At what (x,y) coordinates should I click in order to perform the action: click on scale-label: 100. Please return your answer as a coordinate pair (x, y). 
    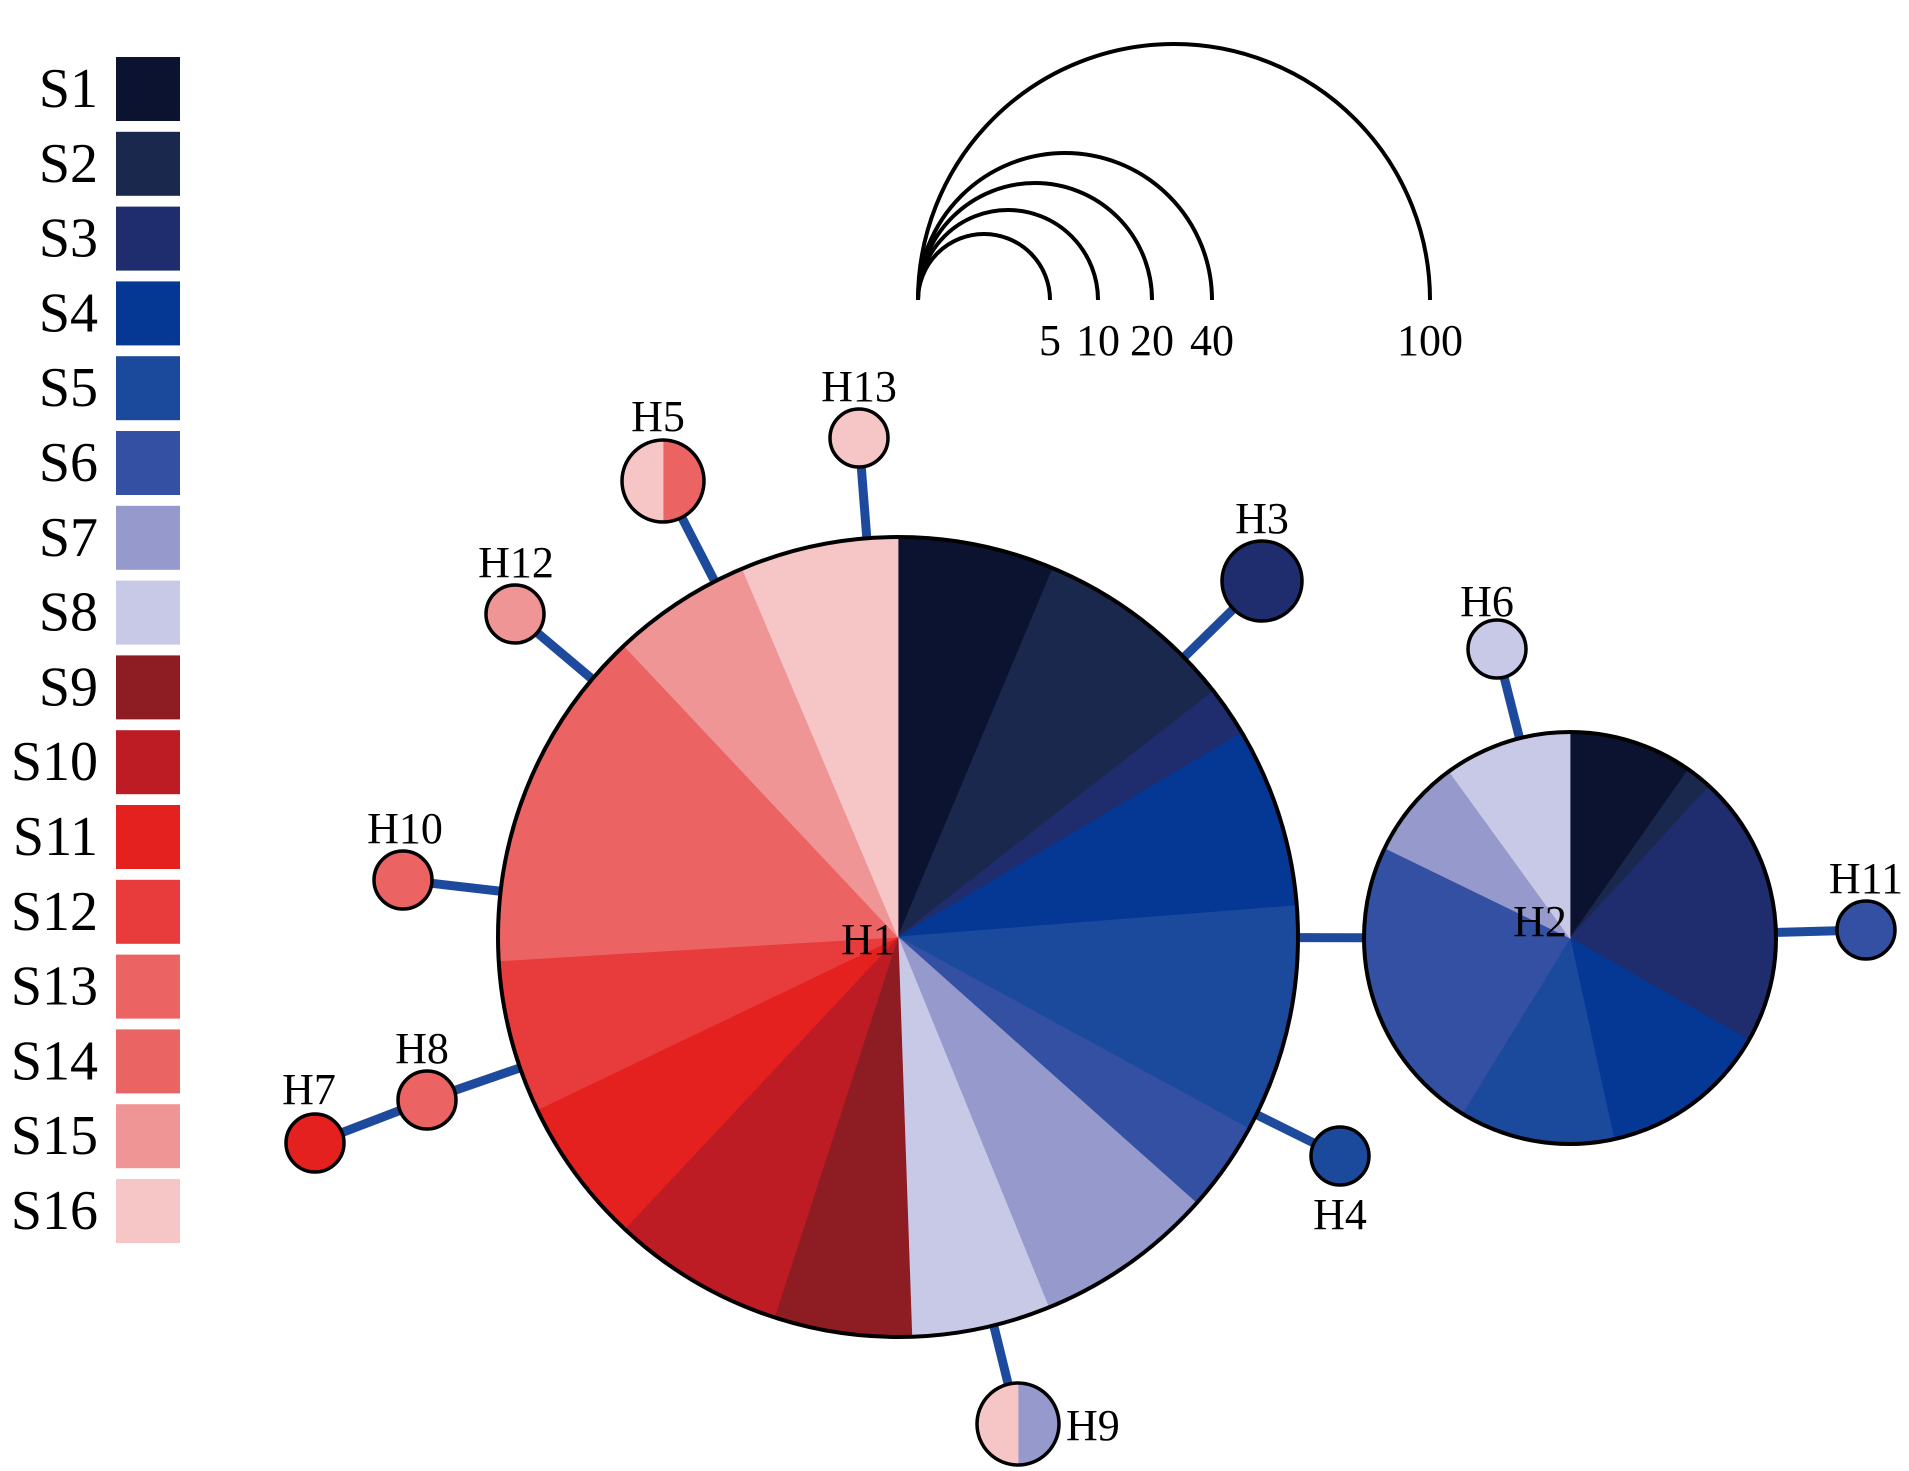
    Looking at the image, I should click on (1430, 340).